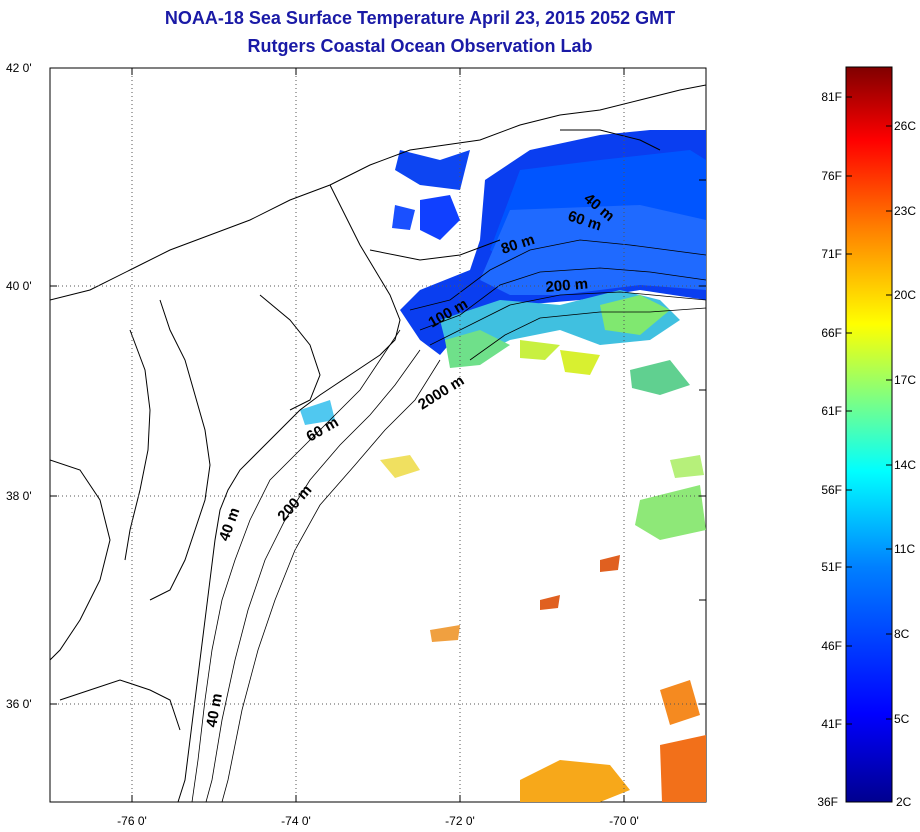 The height and width of the screenshot is (832, 920). Describe the element at coordinates (831, 254) in the screenshot. I see `cbar-f-label: 71F` at that location.